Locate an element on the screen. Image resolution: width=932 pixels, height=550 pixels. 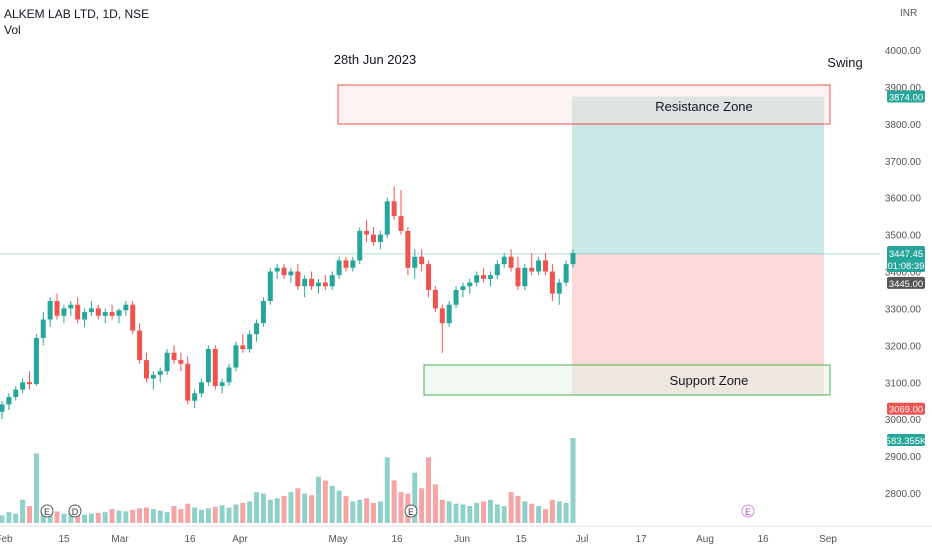
resistance-zone-box is located at coordinates (584, 104).